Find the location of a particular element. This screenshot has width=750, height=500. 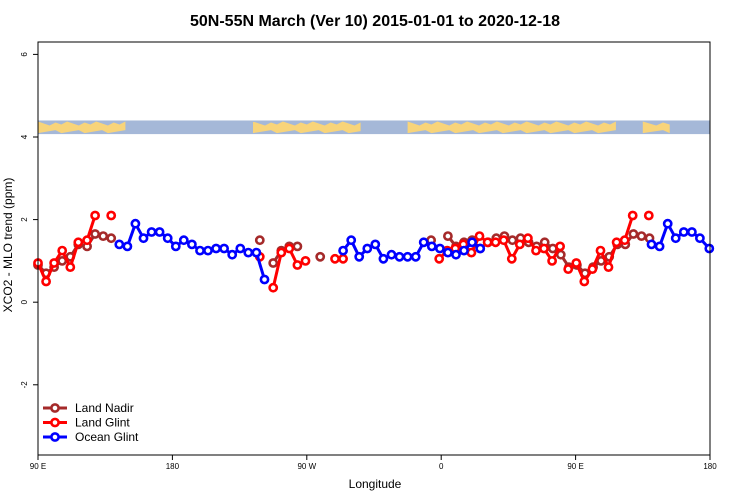

y-tick-label: 4 is located at coordinates (24, 136).